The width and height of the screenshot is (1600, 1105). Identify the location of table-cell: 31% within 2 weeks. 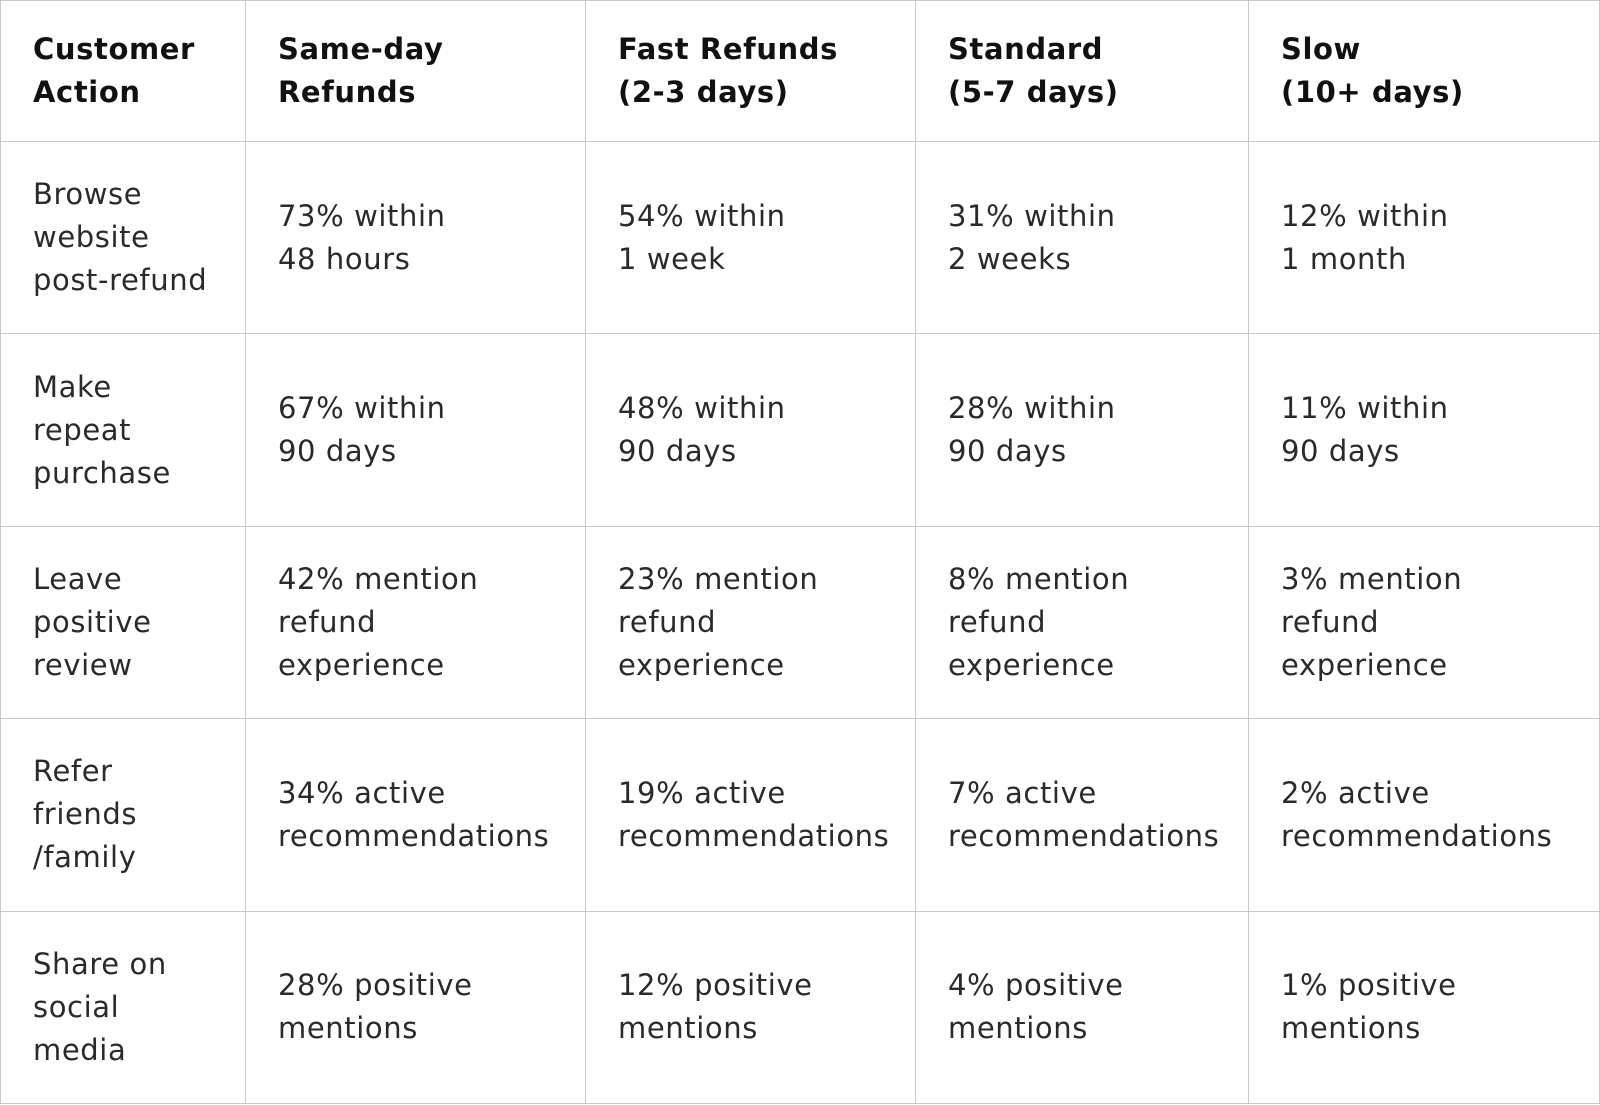
(1082, 237).